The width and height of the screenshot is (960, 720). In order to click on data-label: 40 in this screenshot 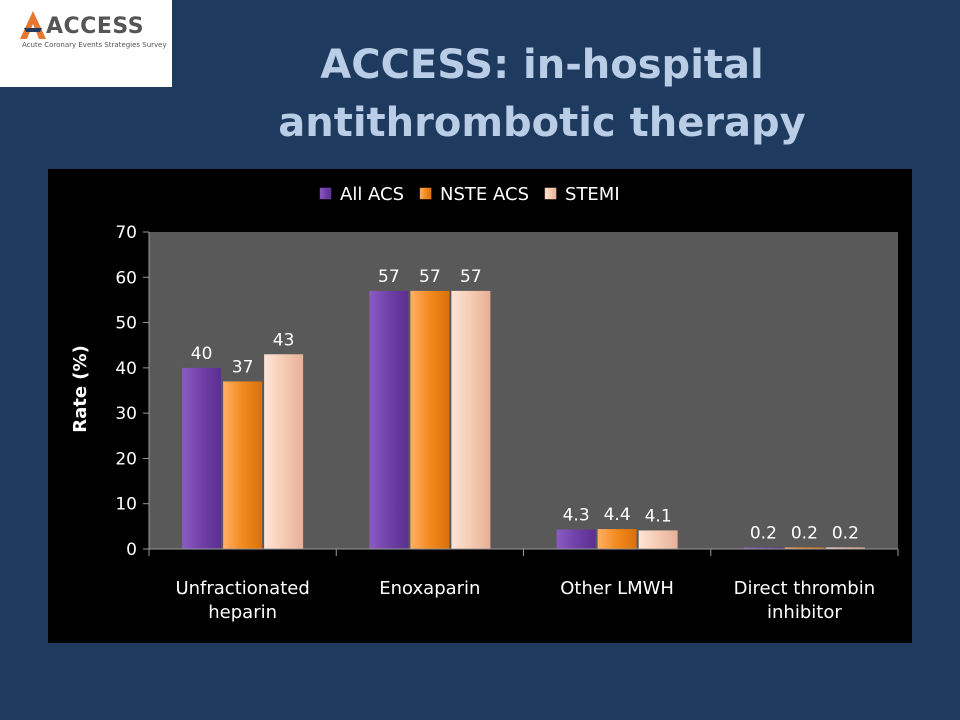, I will do `click(202, 354)`.